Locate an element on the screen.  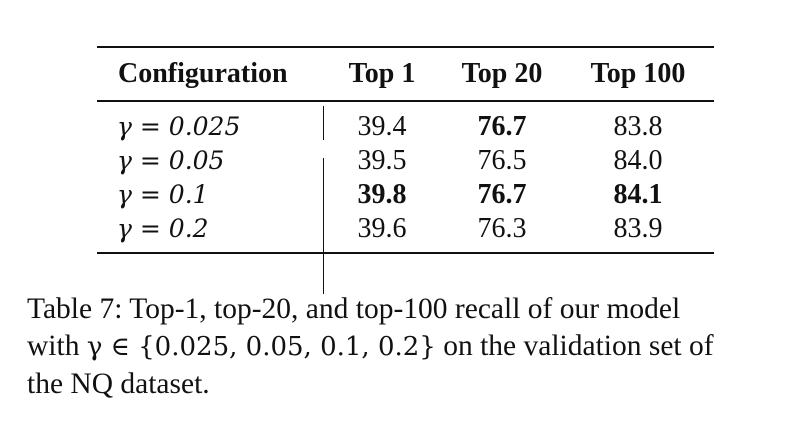
table-row: γ = 0.025 39.4 76.7 83.8 is located at coordinates (405, 127).